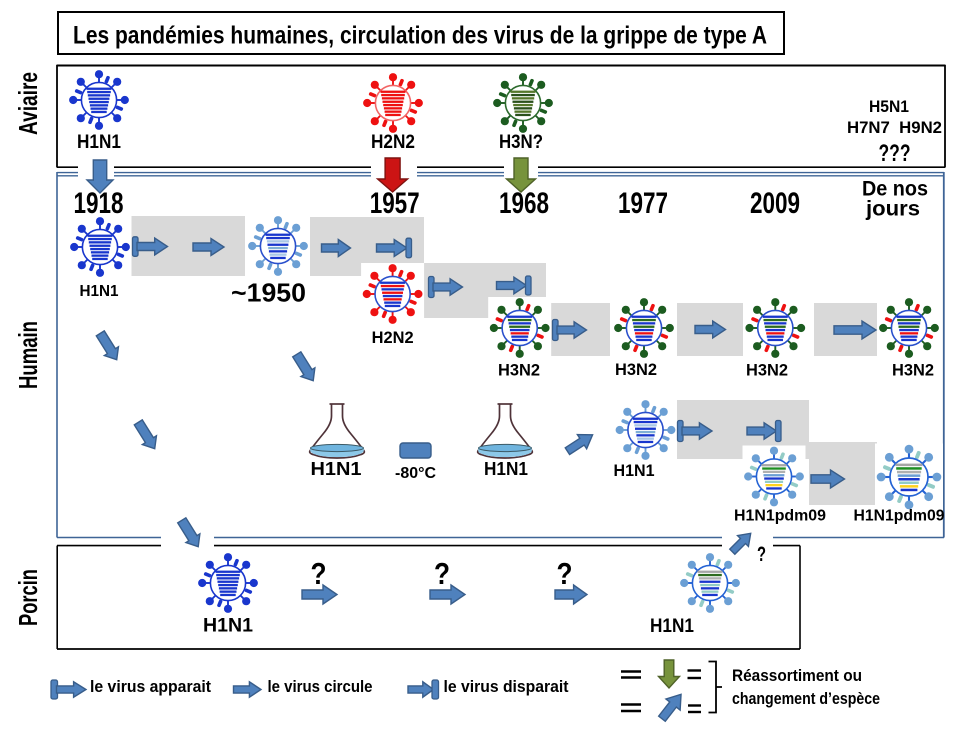 The width and height of the screenshot is (975, 735). I want to click on svg-text: le virus apparait, so click(150, 686).